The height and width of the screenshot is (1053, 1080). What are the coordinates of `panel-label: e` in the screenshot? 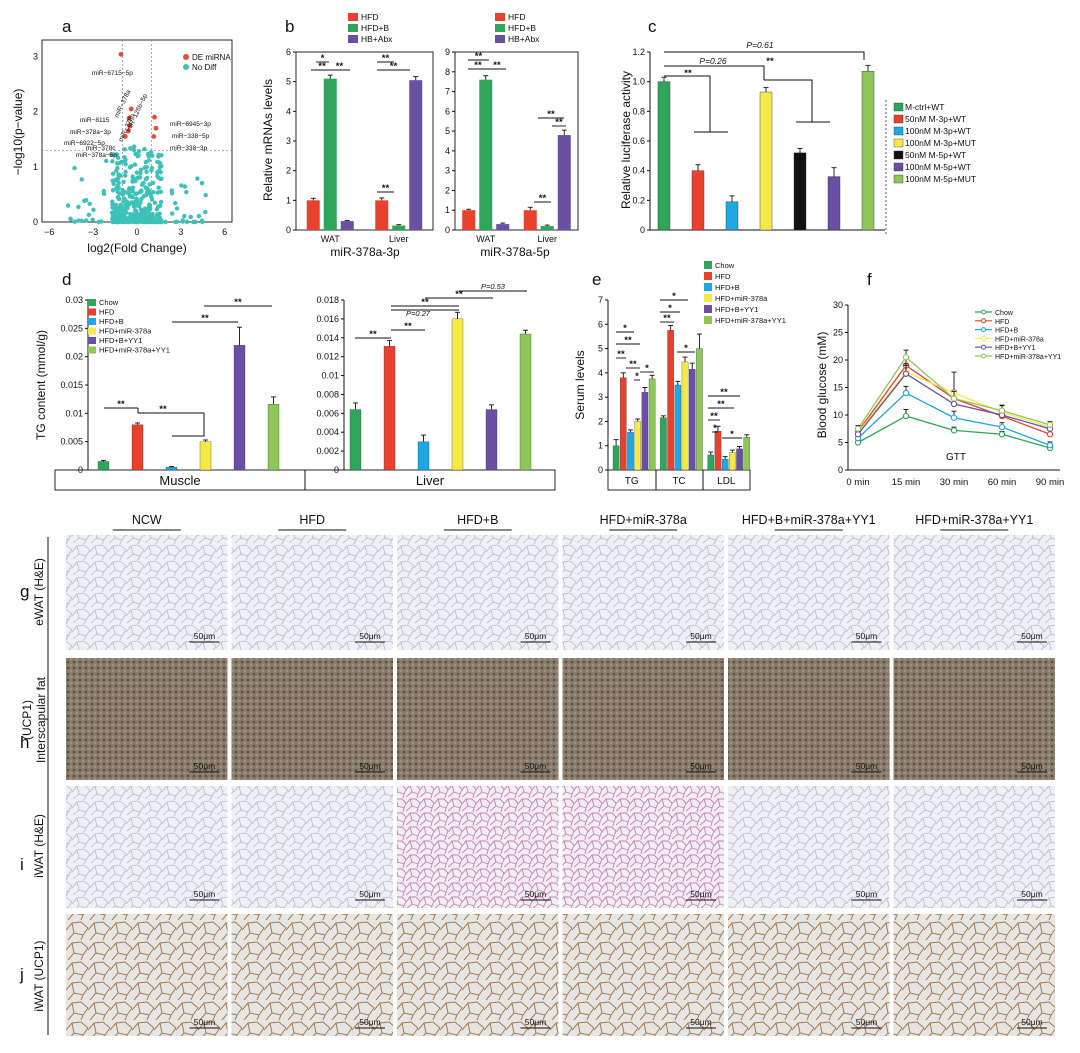 It's located at (596, 279).